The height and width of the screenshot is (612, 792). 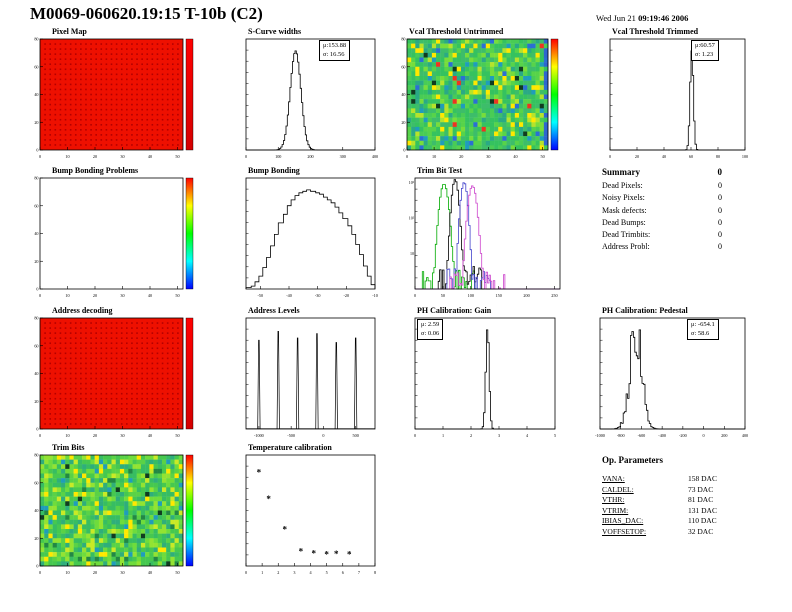 I want to click on stats-sigma: σ: 0.06, so click(x=430, y=333).